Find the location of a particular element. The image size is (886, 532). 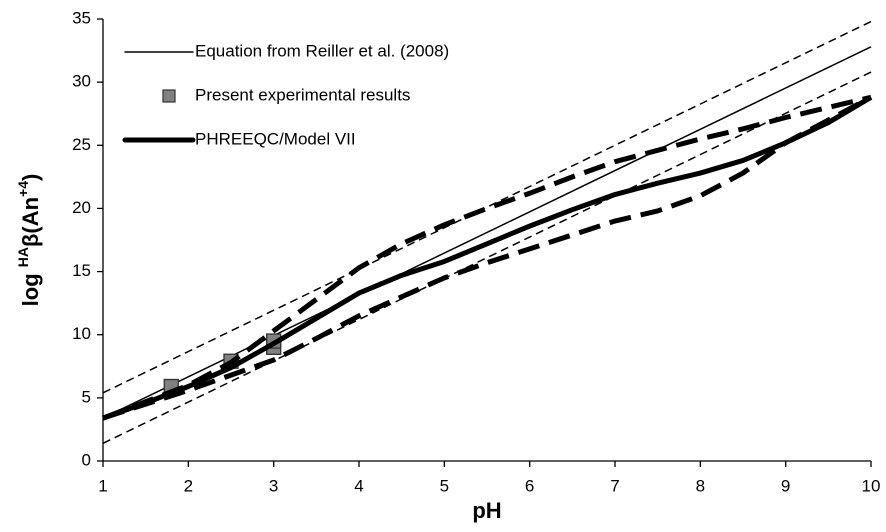

x-tick-label: 8 is located at coordinates (700, 485).